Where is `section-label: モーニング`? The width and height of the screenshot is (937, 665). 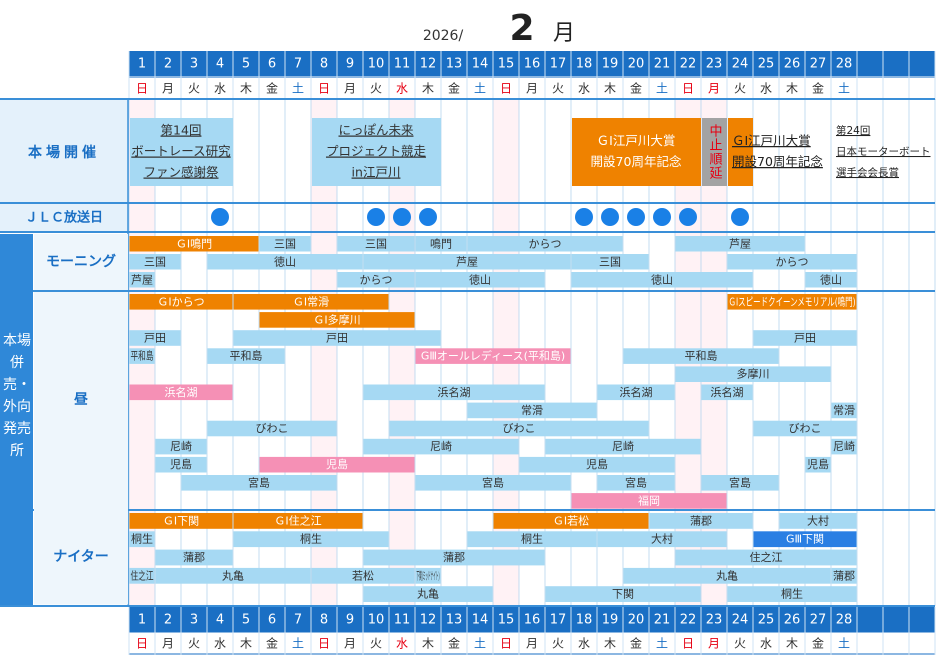
section-label: モーニング is located at coordinates (81, 261).